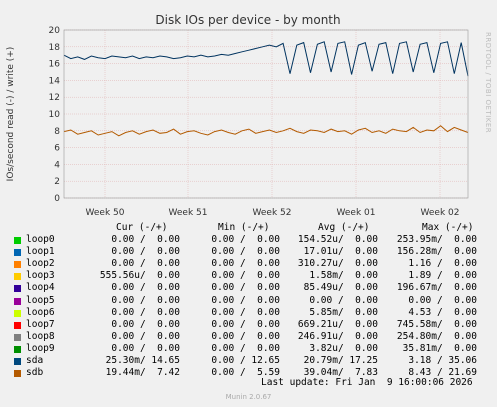  I want to click on legend-loop2-min: 0.00 / 0.00, so click(245, 264).